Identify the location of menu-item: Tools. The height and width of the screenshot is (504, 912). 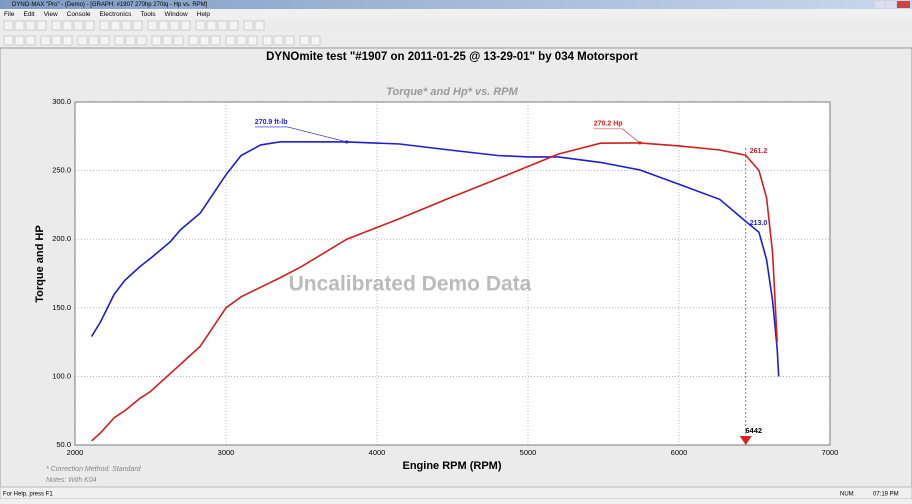
(148, 14).